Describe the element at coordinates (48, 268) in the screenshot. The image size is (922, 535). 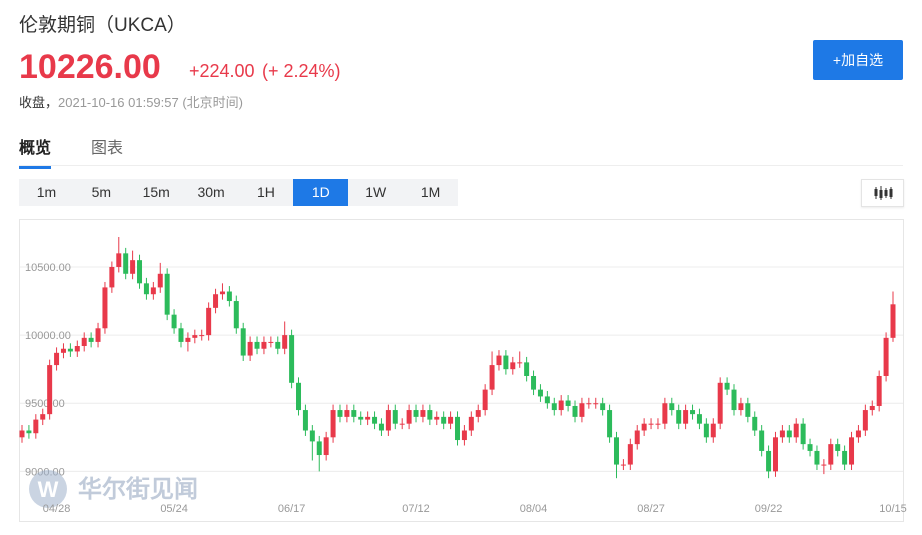
I see `y-tick-label: 10500.00` at that location.